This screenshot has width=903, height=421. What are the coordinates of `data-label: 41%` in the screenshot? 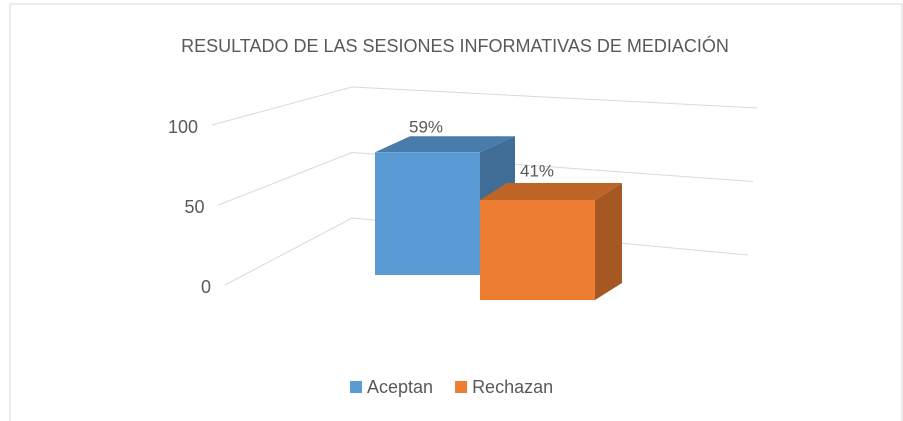 It's located at (537, 170).